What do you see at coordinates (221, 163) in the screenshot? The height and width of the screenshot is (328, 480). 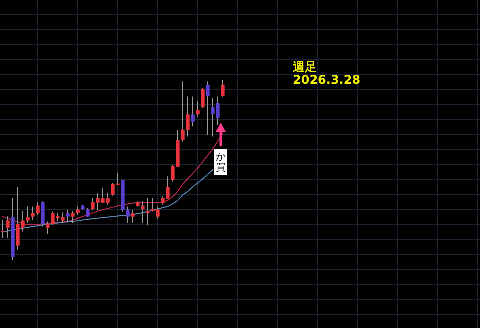 I see `annotation: か買` at bounding box center [221, 163].